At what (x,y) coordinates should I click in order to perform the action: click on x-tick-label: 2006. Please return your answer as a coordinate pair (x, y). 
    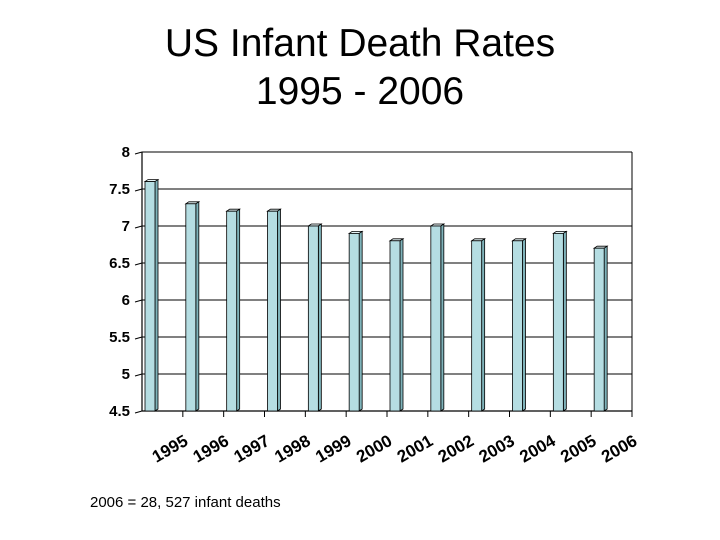
    Looking at the image, I should click on (619, 448).